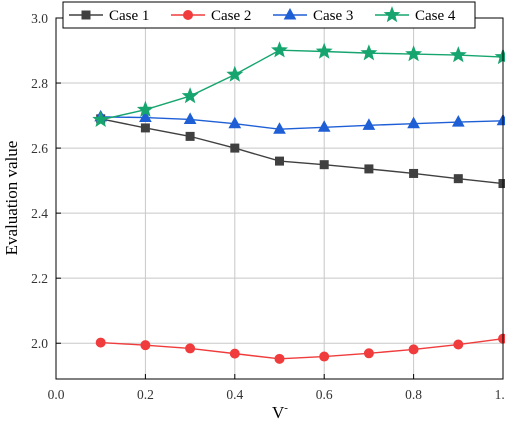  I want to click on x-tick-label: 0.2, so click(145, 394).